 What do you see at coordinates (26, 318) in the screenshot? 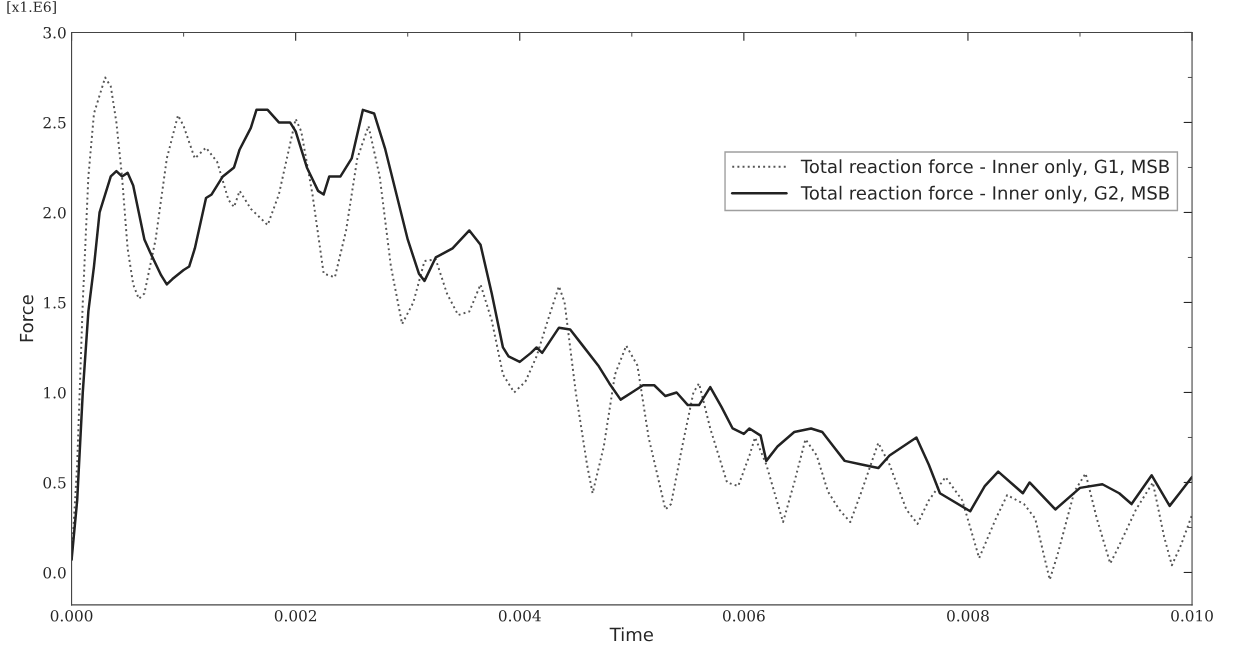
I see `y-axis-title: Force` at bounding box center [26, 318].